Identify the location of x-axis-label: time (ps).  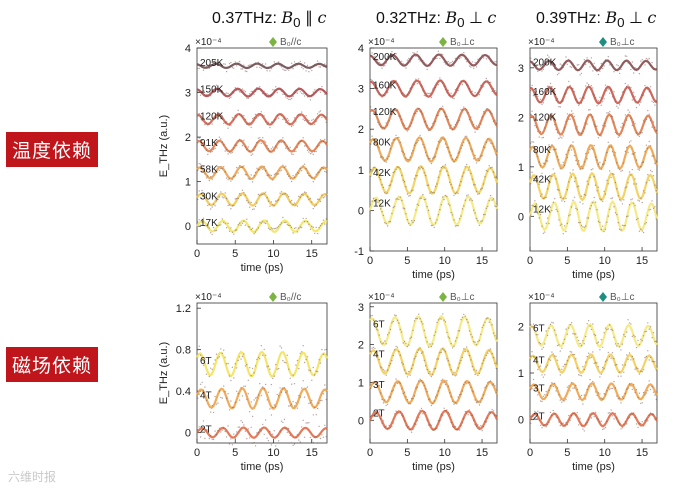
(262, 268).